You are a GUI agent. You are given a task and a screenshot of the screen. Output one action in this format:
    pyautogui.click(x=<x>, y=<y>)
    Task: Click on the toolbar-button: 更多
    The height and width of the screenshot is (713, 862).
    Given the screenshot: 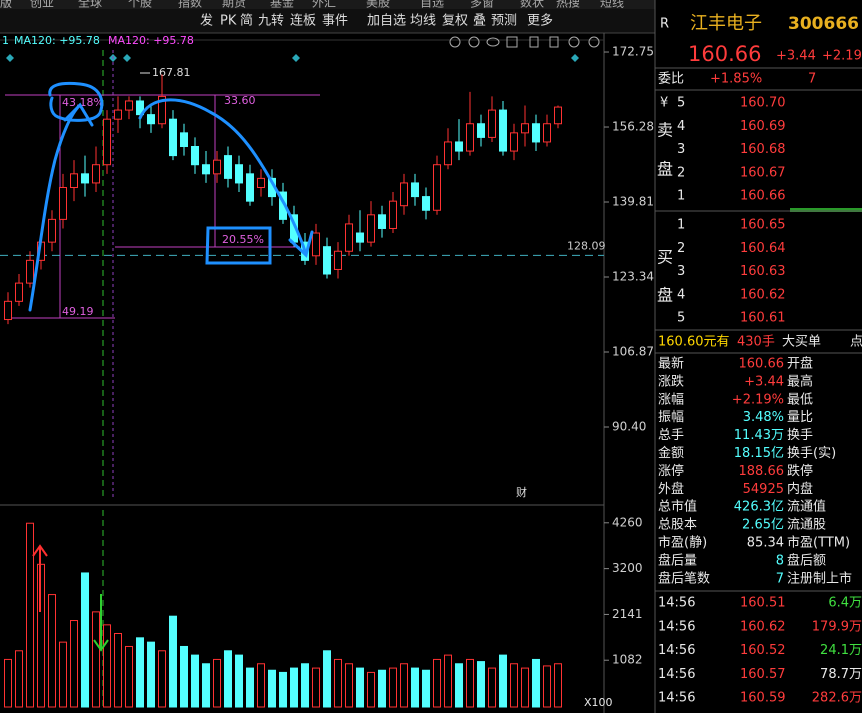 What is the action you would take?
    pyautogui.click(x=540, y=21)
    